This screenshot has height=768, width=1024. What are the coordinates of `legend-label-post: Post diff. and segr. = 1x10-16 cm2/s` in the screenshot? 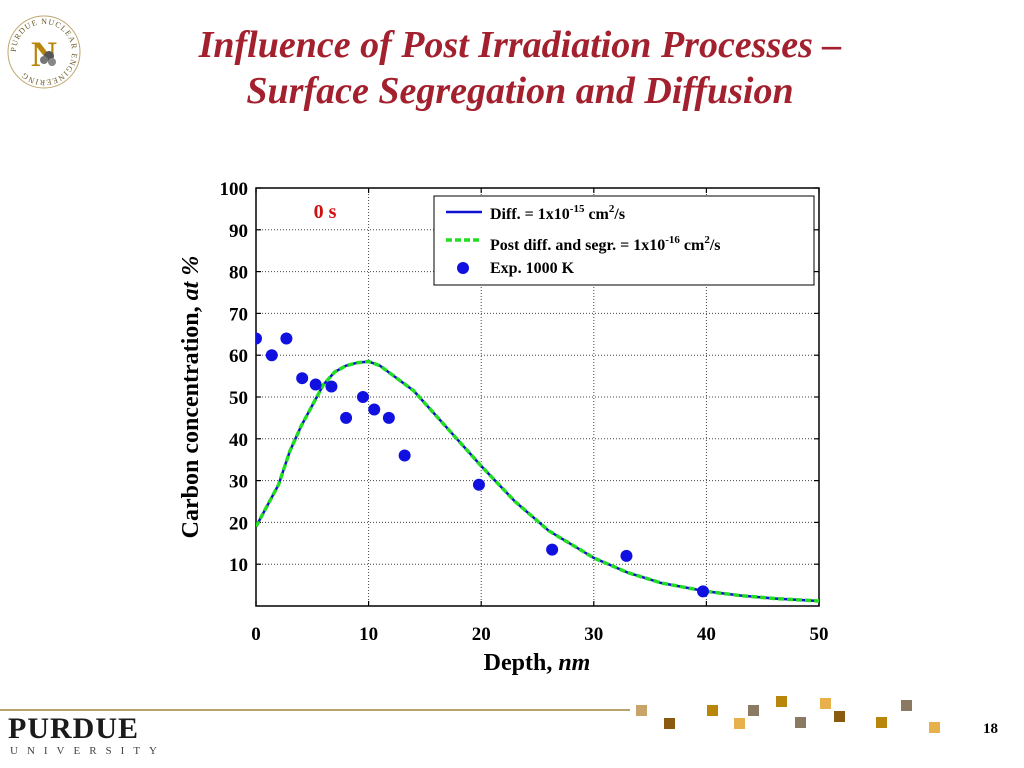 It's located at (605, 244).